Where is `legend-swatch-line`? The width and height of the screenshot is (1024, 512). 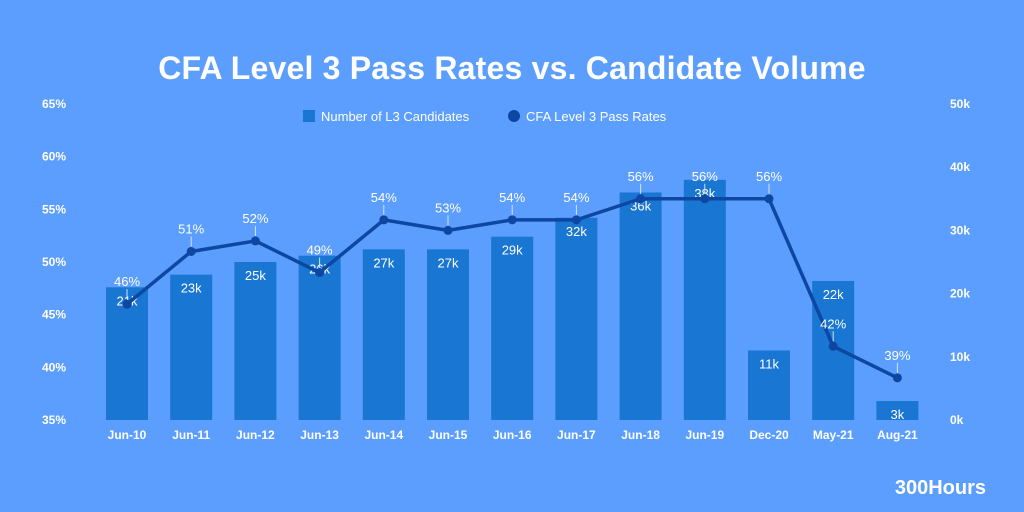
legend-swatch-line is located at coordinates (514, 116).